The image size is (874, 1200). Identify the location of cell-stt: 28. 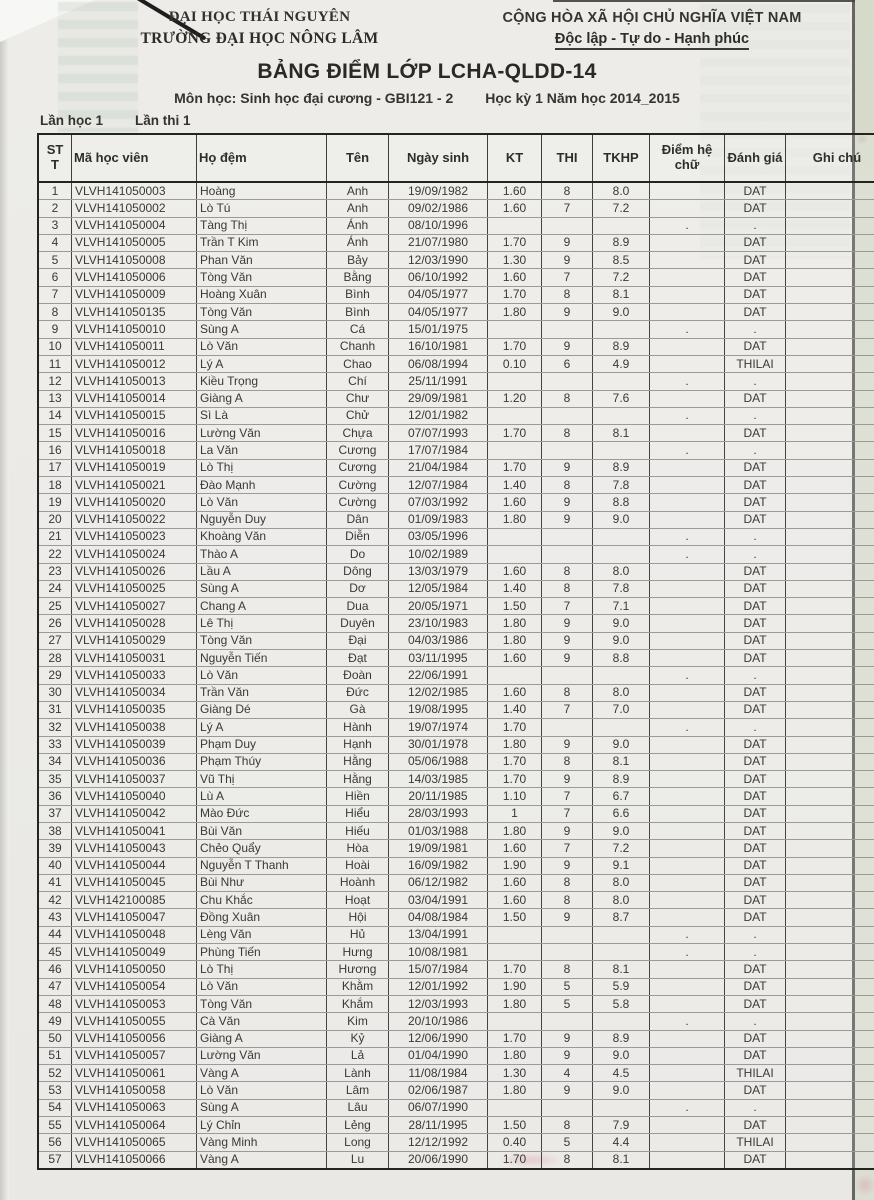
(54, 658).